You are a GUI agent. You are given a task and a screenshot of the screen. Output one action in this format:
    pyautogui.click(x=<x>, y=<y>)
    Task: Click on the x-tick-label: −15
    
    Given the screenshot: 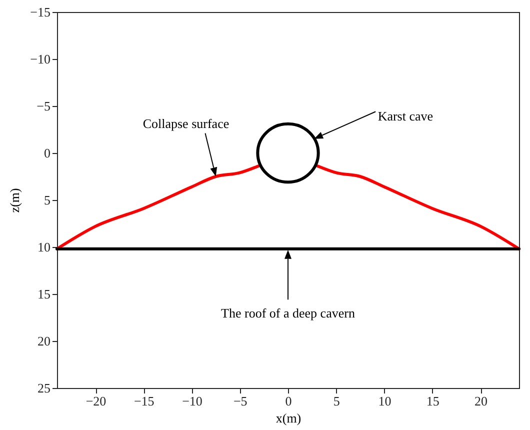 What is the action you would take?
    pyautogui.click(x=144, y=401)
    